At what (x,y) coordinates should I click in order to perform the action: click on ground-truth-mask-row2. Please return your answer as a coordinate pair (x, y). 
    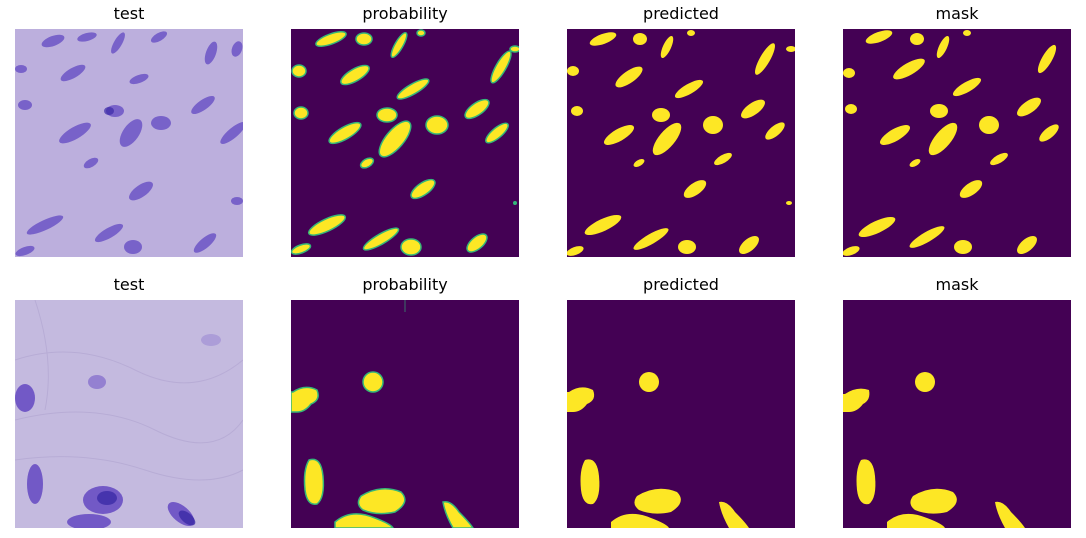
    Looking at the image, I should click on (957, 414).